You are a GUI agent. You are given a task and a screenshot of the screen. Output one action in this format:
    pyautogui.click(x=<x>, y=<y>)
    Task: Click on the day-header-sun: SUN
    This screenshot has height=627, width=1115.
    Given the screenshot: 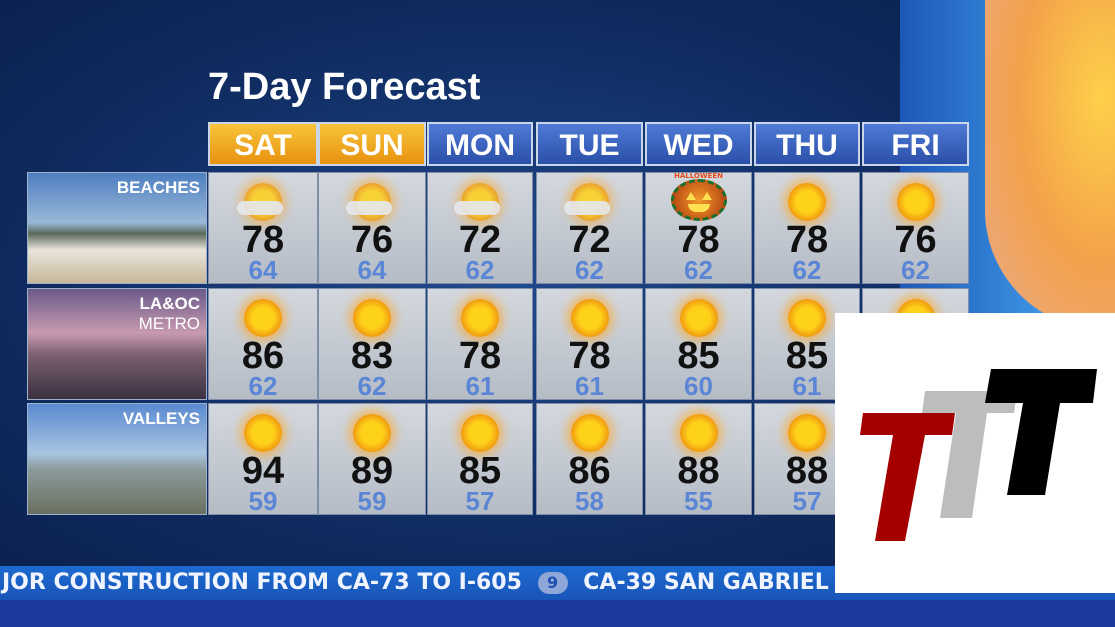 What is the action you would take?
    pyautogui.click(x=372, y=144)
    